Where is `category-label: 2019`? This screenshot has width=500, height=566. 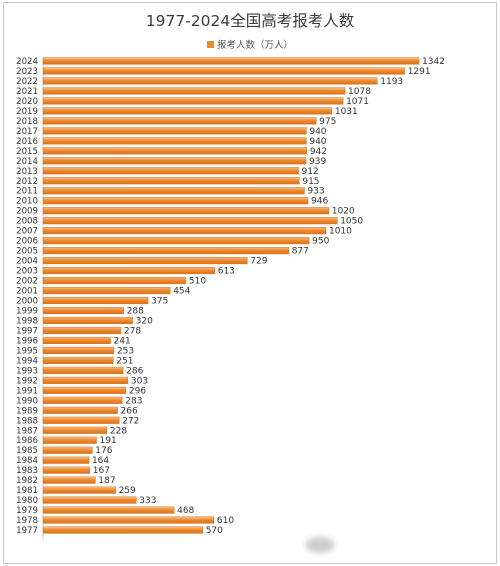
category-label: 2019 is located at coordinates (27, 112).